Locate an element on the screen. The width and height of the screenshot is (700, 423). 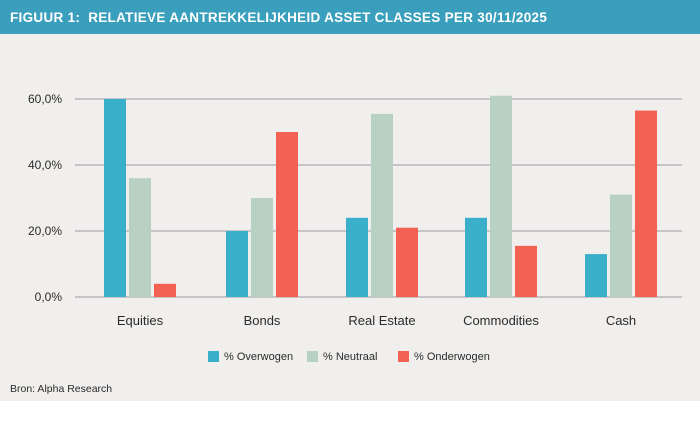
x-category-label: Equities is located at coordinates (140, 320).